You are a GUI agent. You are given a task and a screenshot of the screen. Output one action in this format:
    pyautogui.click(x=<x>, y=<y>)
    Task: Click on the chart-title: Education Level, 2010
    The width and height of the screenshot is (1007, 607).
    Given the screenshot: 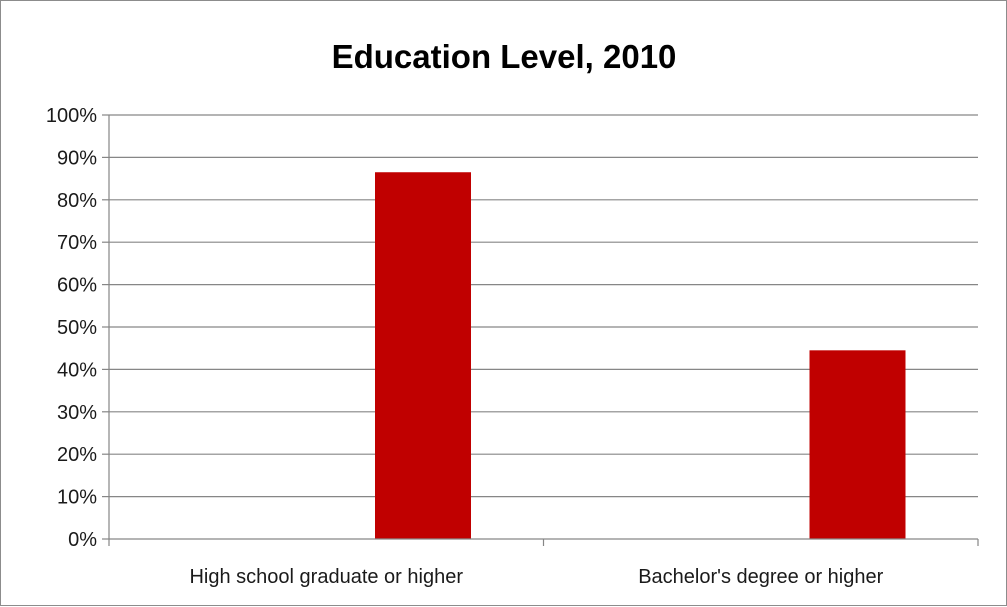 What is the action you would take?
    pyautogui.click(x=504, y=56)
    